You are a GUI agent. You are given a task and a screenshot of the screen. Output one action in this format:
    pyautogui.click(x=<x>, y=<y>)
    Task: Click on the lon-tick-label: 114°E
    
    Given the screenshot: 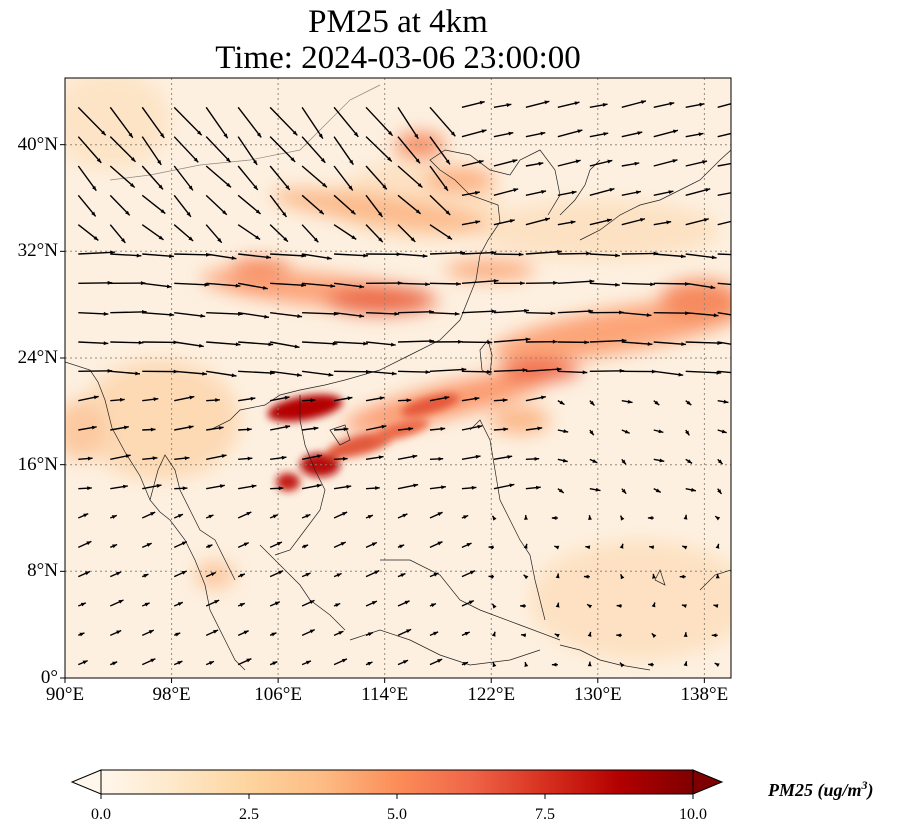 What is the action you would take?
    pyautogui.click(x=385, y=694)
    